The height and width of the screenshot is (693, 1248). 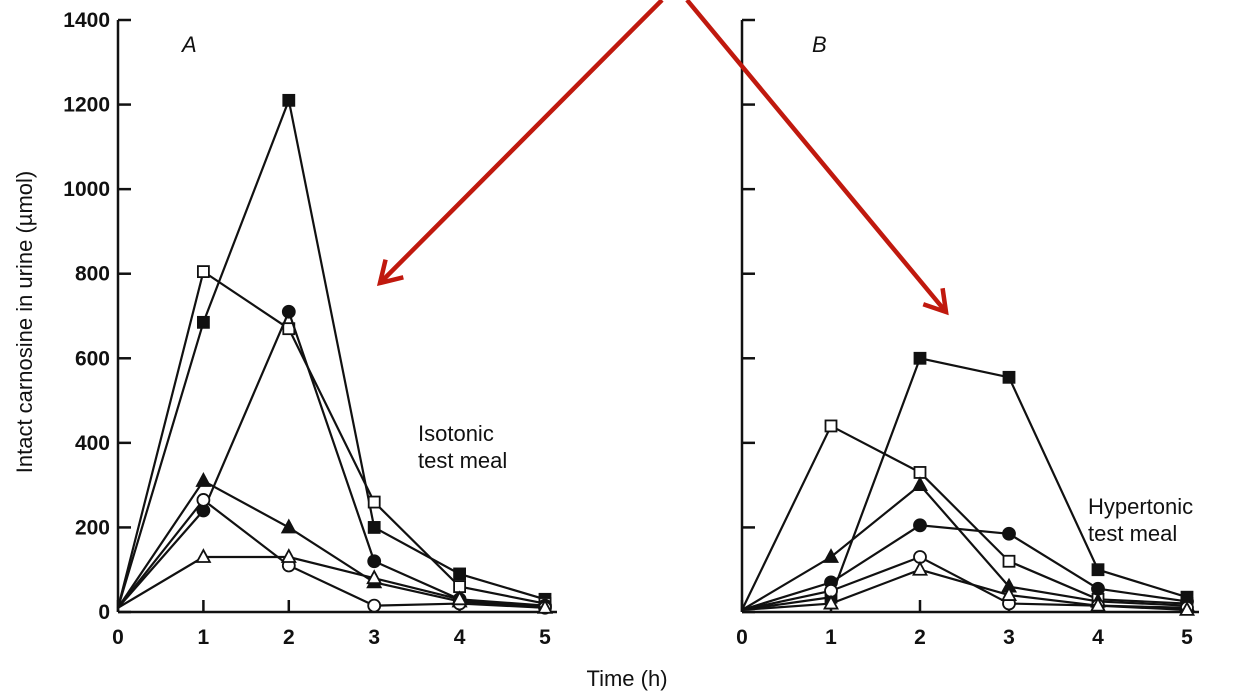 I want to click on b-series-filled-square, so click(x=967, y=481).